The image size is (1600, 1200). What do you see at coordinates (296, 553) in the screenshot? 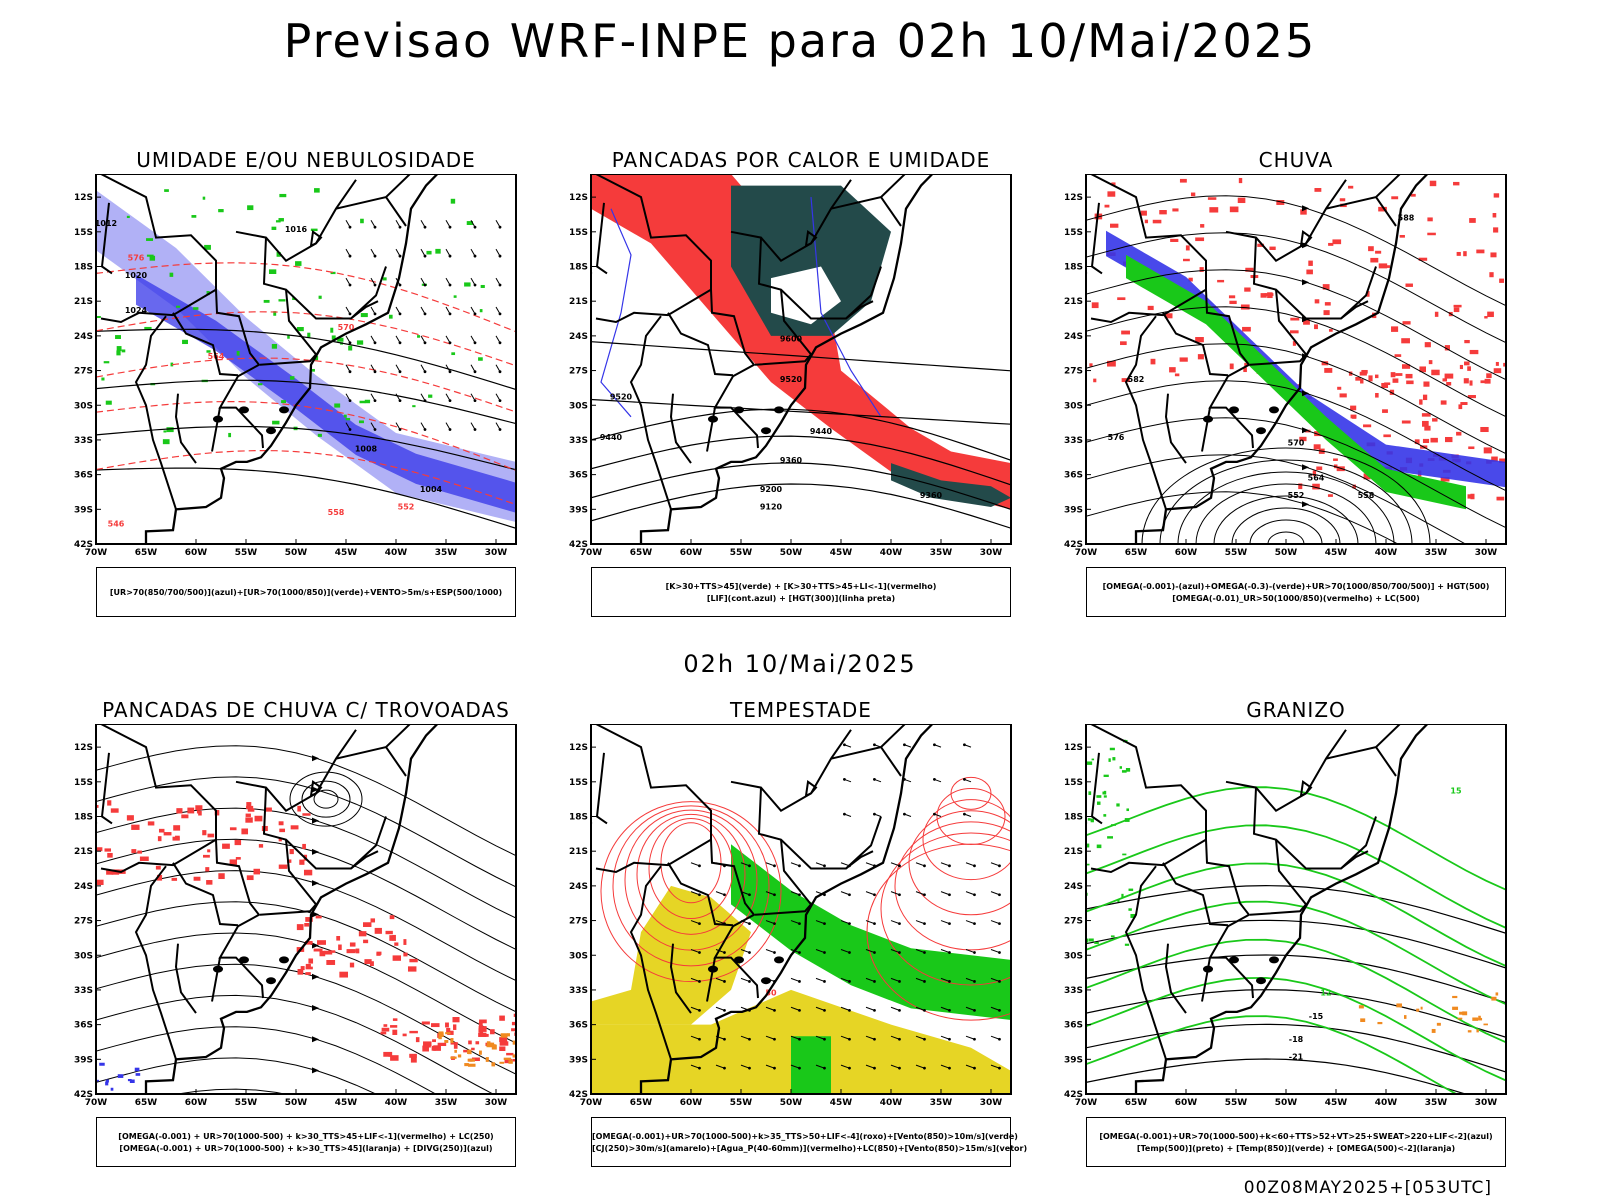
I see `x-tick-label: 50W` at bounding box center [296, 553].